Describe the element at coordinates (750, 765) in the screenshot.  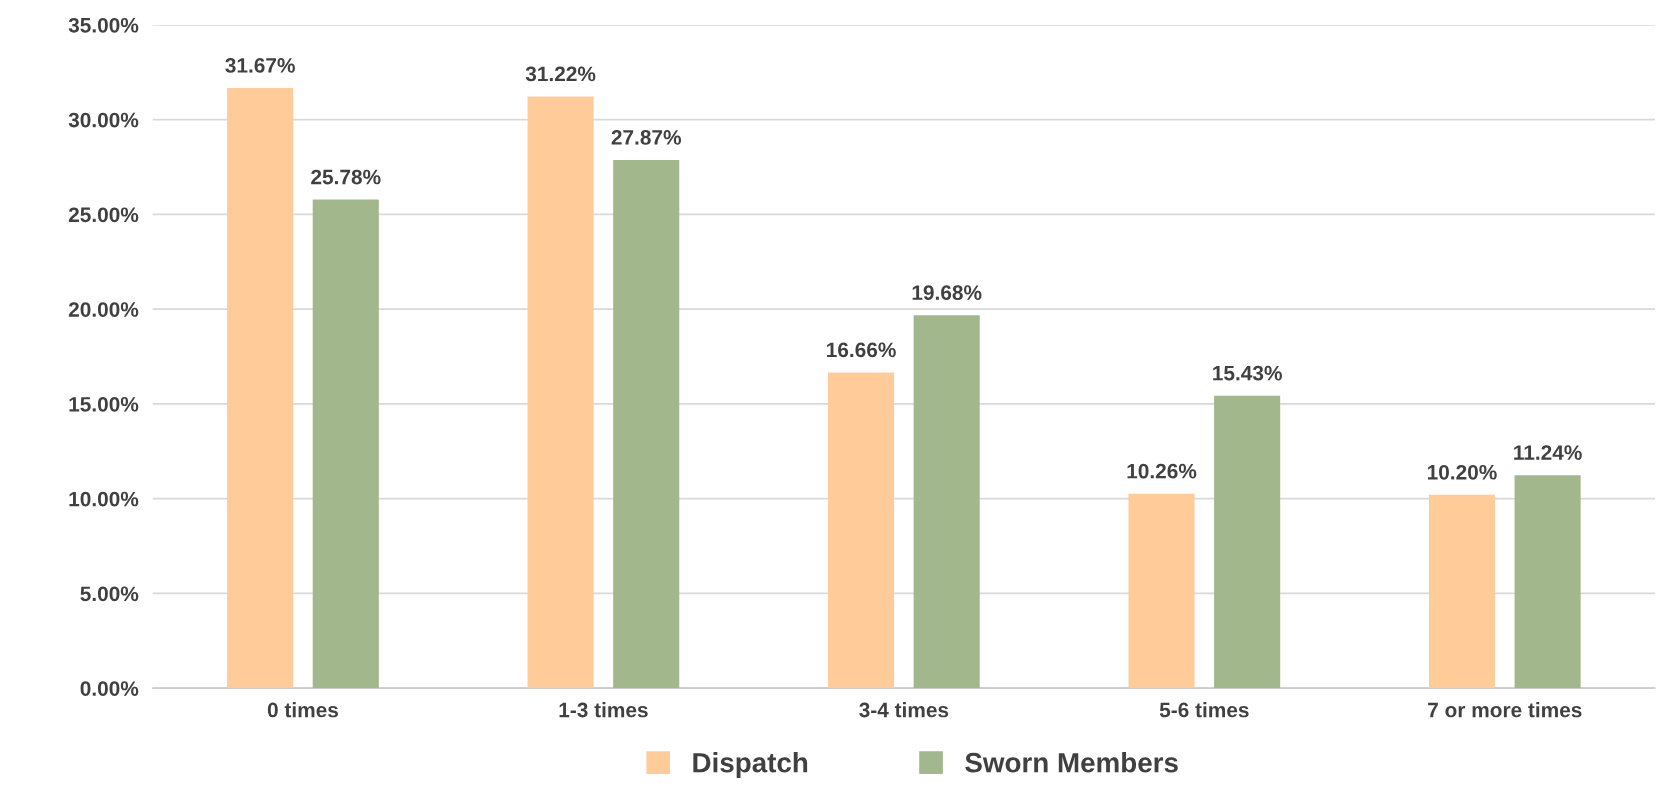
I see `legend-label: Dispatch` at that location.